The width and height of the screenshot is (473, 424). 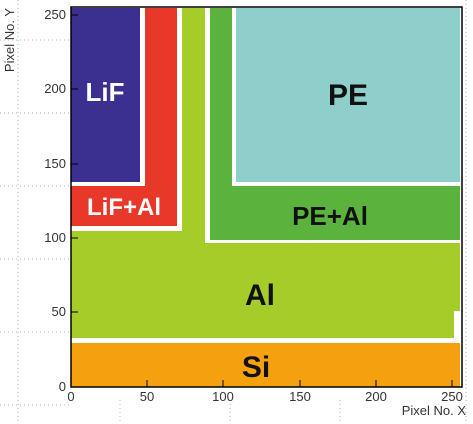 I want to click on x-axis-label: Pixel No. X, so click(x=434, y=410).